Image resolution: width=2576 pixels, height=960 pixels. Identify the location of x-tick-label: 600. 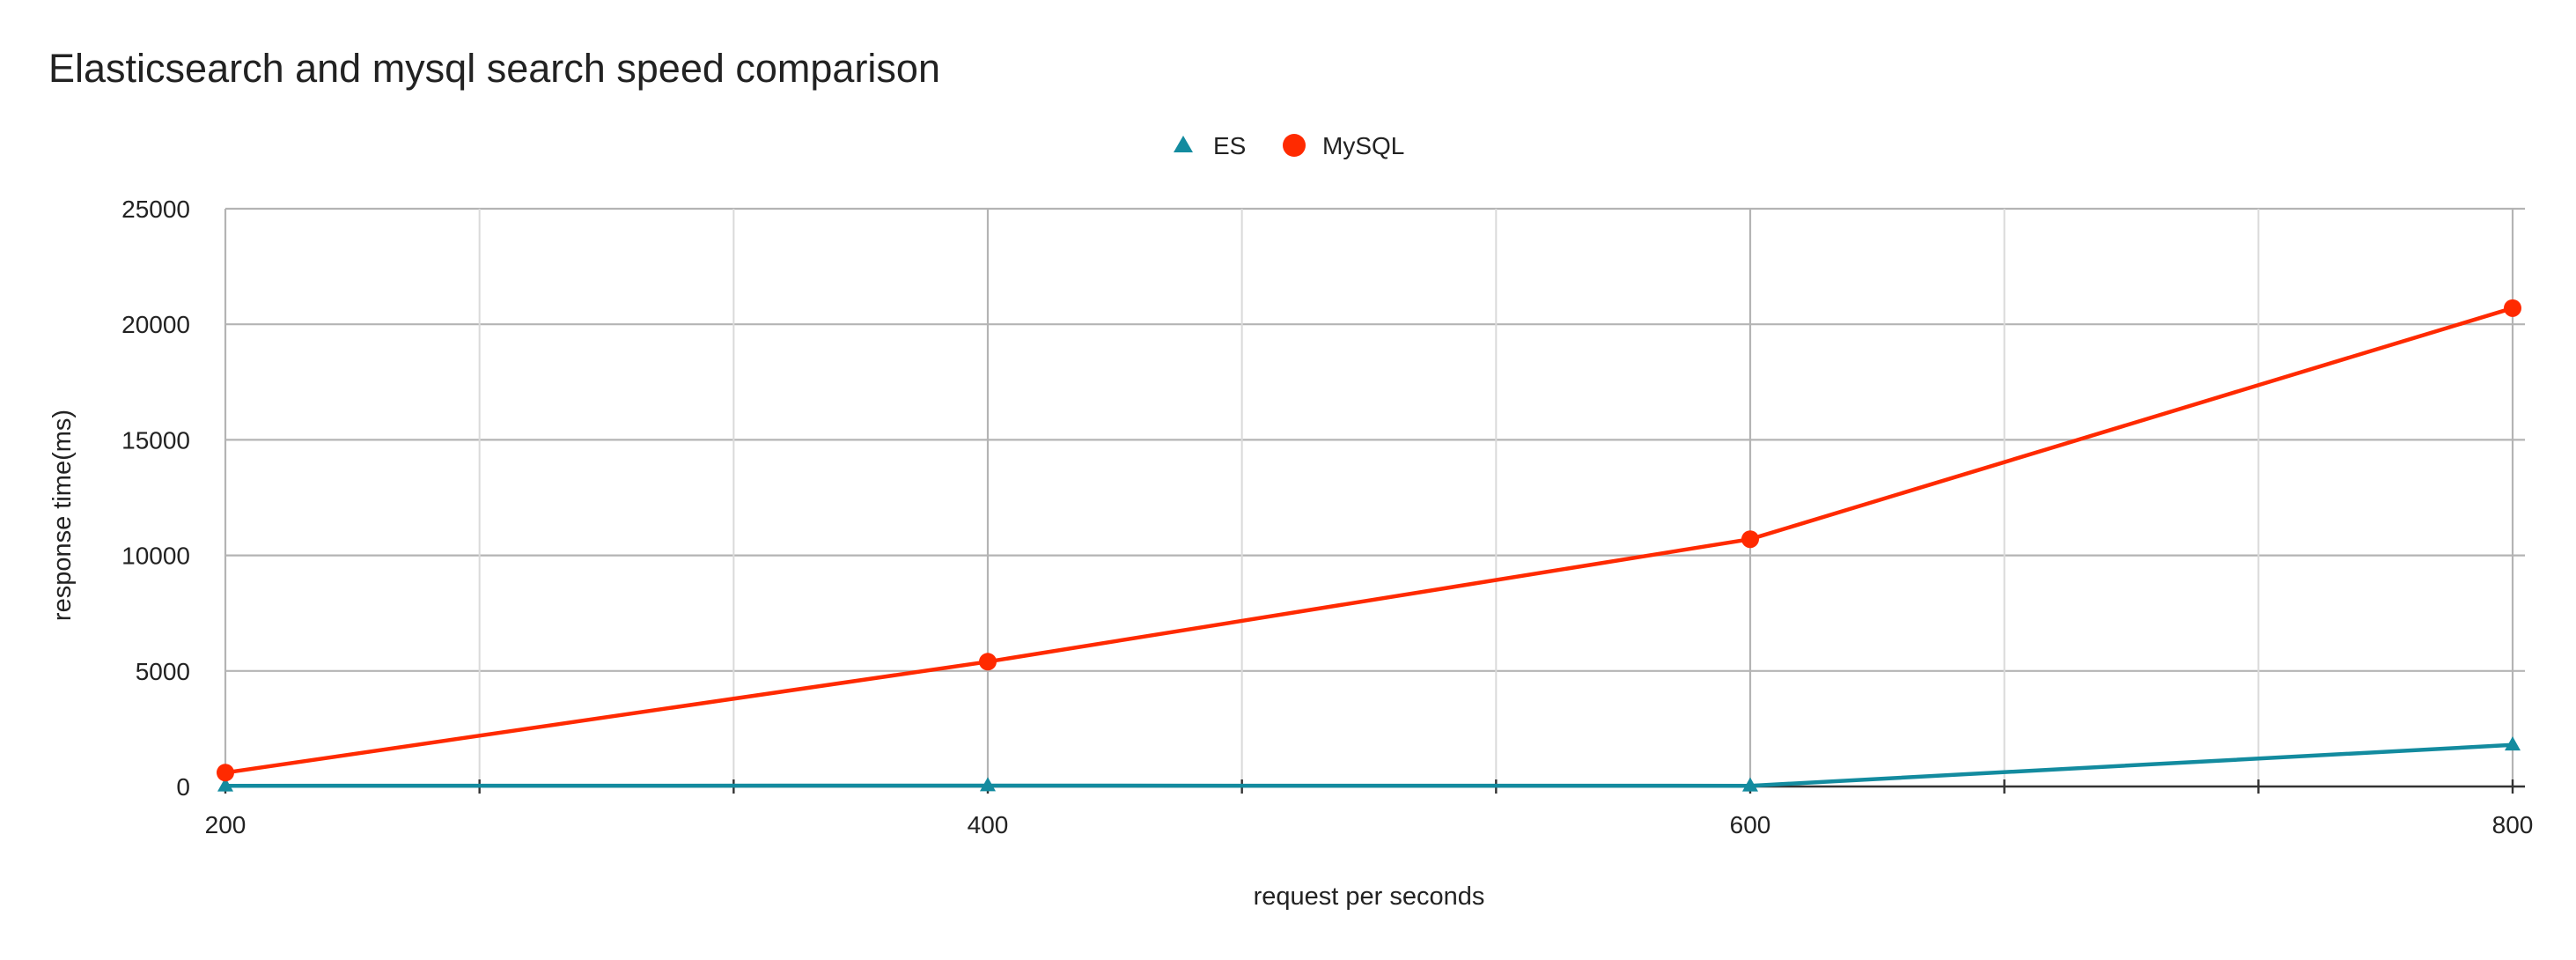
(1750, 825).